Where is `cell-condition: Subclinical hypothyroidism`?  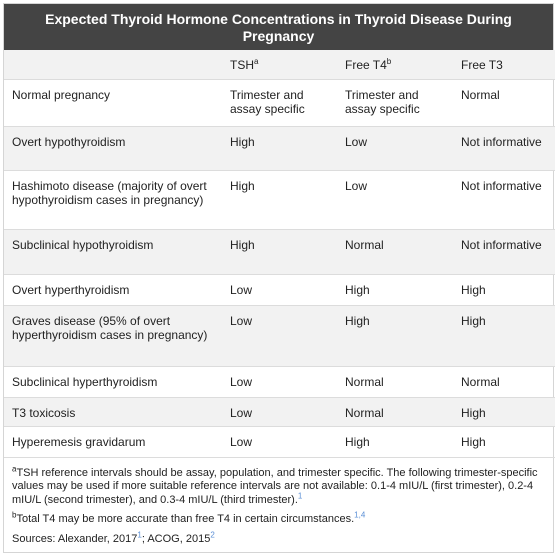 cell-condition: Subclinical hypothyroidism is located at coordinates (83, 244).